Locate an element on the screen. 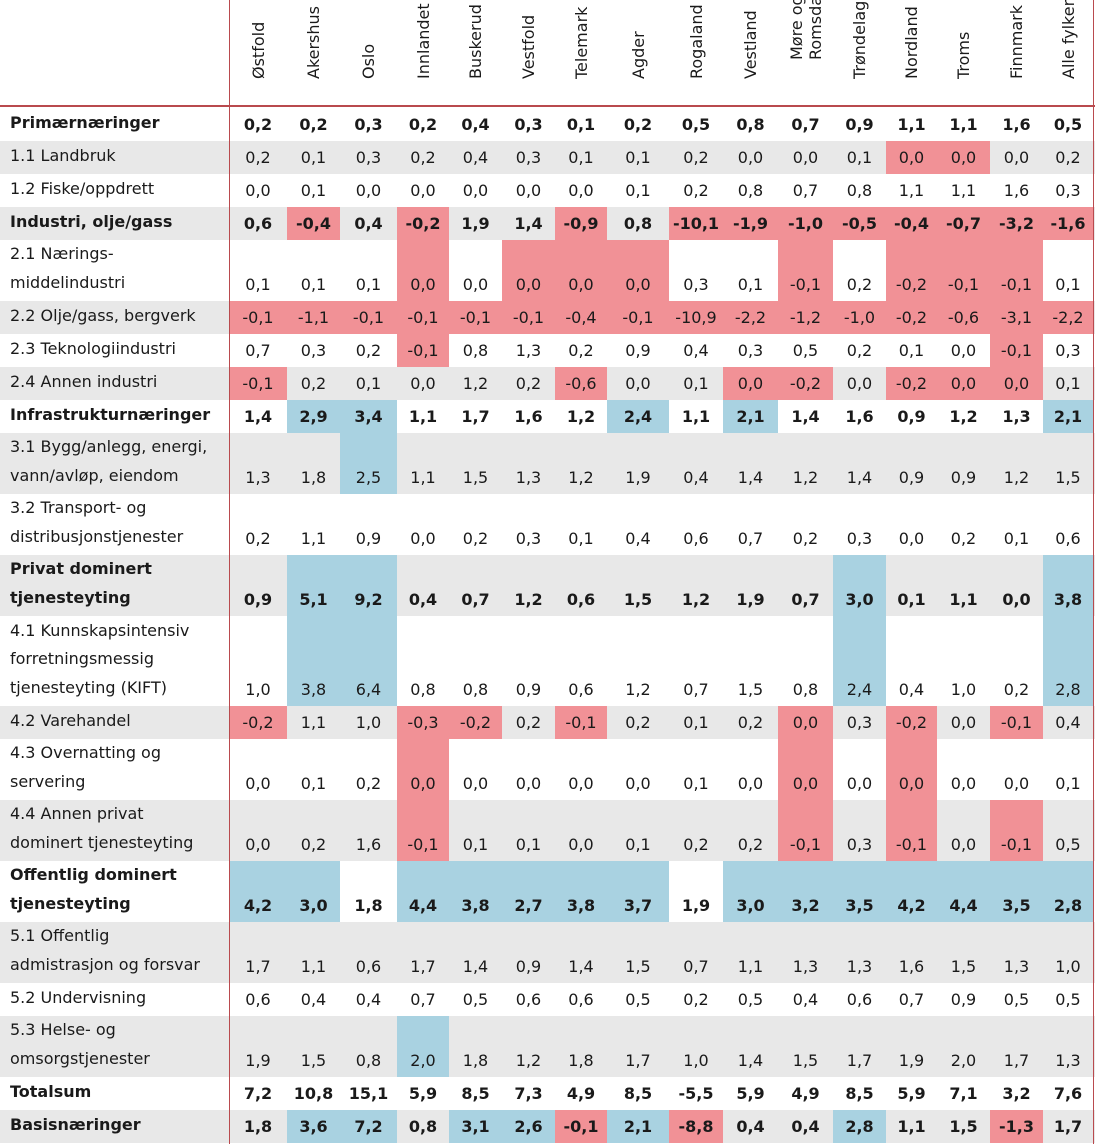 The width and height of the screenshot is (1095, 1144). table-cell: 2,0 is located at coordinates (963, 1046).